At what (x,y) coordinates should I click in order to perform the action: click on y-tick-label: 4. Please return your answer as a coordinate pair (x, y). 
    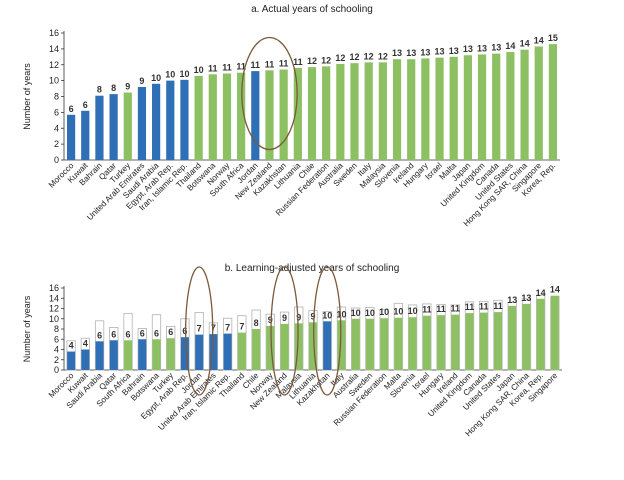
    Looking at the image, I should click on (56, 128).